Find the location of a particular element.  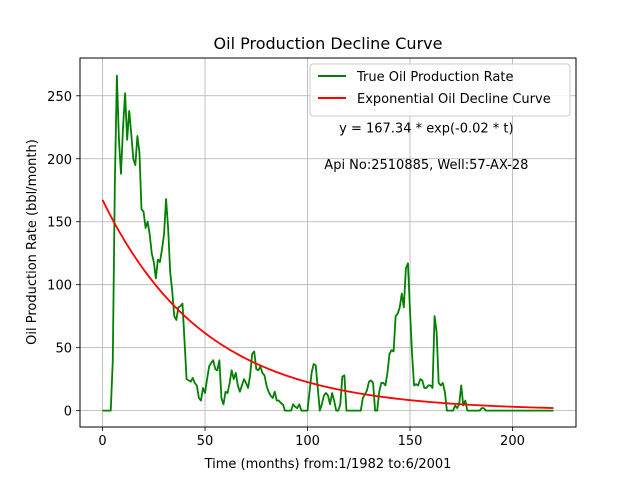

y-tick-label: 0 is located at coordinates (68, 412).